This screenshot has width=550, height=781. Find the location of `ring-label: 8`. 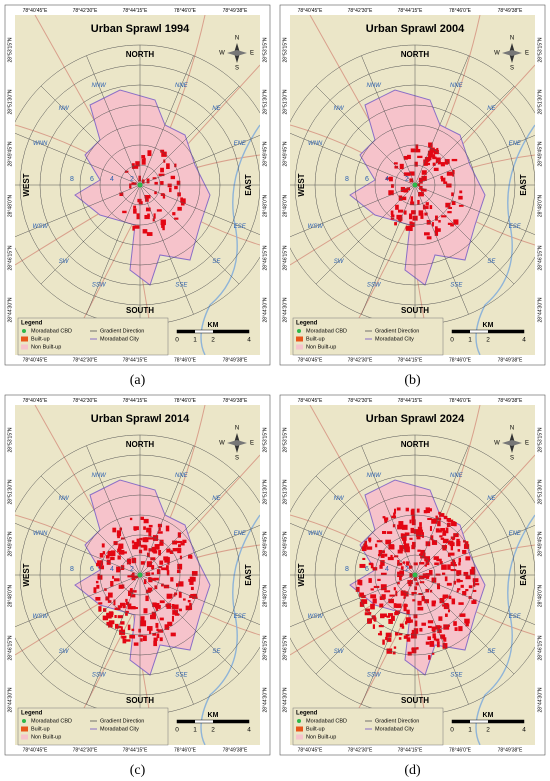

ring-label: 8 is located at coordinates (72, 569).